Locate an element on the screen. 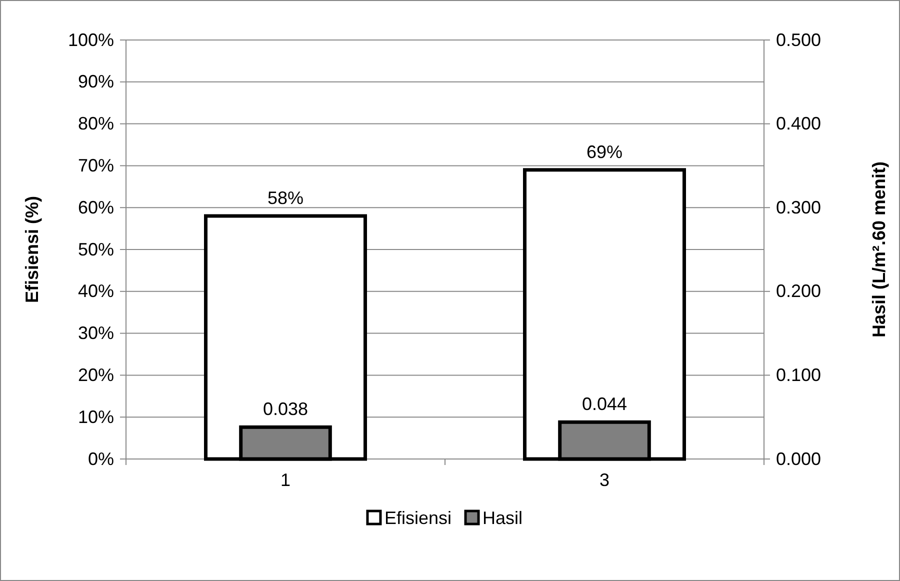 Image resolution: width=900 pixels, height=581 pixels. y2-axis-title: Hasil (L/m².60 menit) is located at coordinates (879, 249).